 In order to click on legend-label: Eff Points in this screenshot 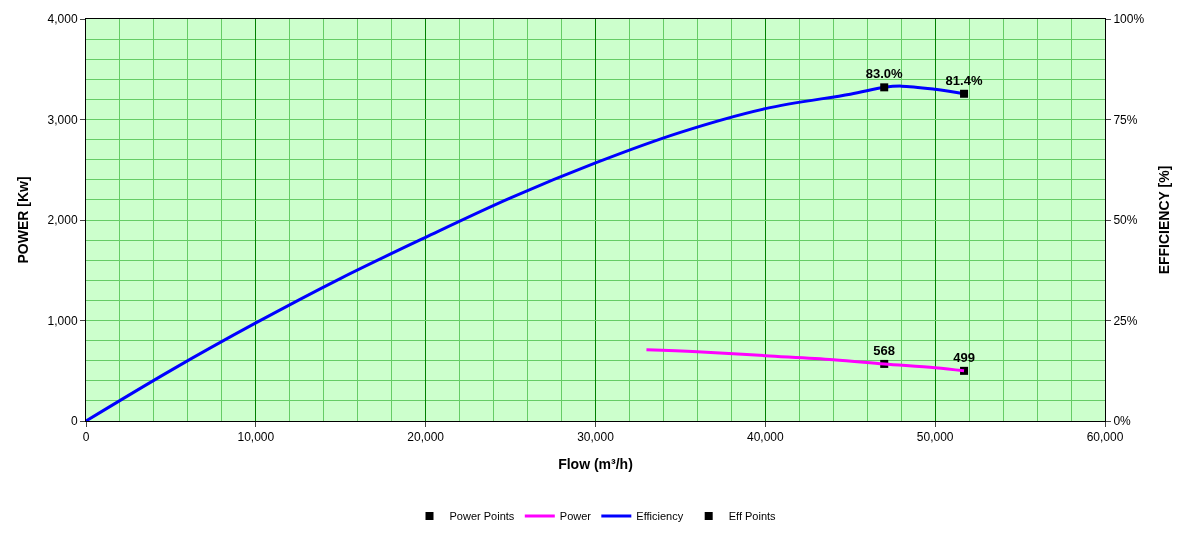, I will do `click(752, 516)`.